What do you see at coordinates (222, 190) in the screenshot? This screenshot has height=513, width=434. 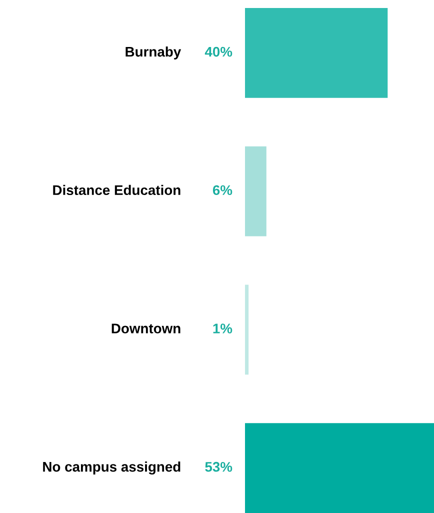 I see `data-label: 6%` at bounding box center [222, 190].